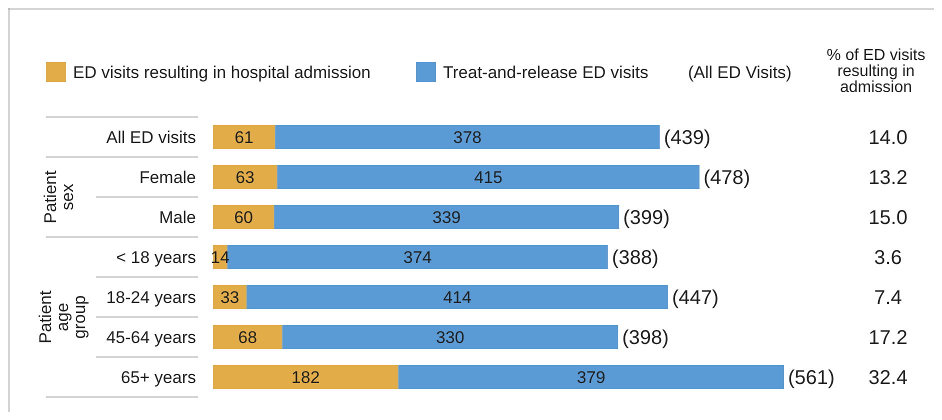  I want to click on data-label: 330, so click(450, 337).